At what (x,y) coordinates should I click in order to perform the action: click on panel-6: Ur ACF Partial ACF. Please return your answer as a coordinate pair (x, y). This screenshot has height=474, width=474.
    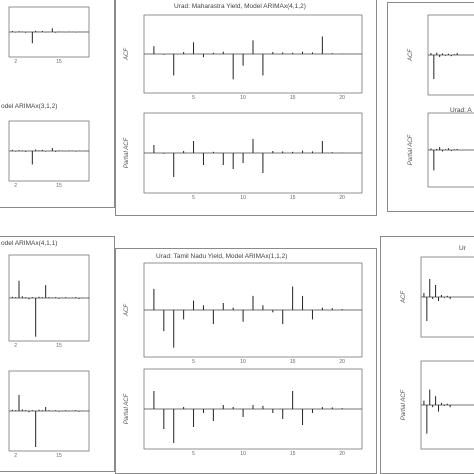
    Looking at the image, I should click on (427, 355).